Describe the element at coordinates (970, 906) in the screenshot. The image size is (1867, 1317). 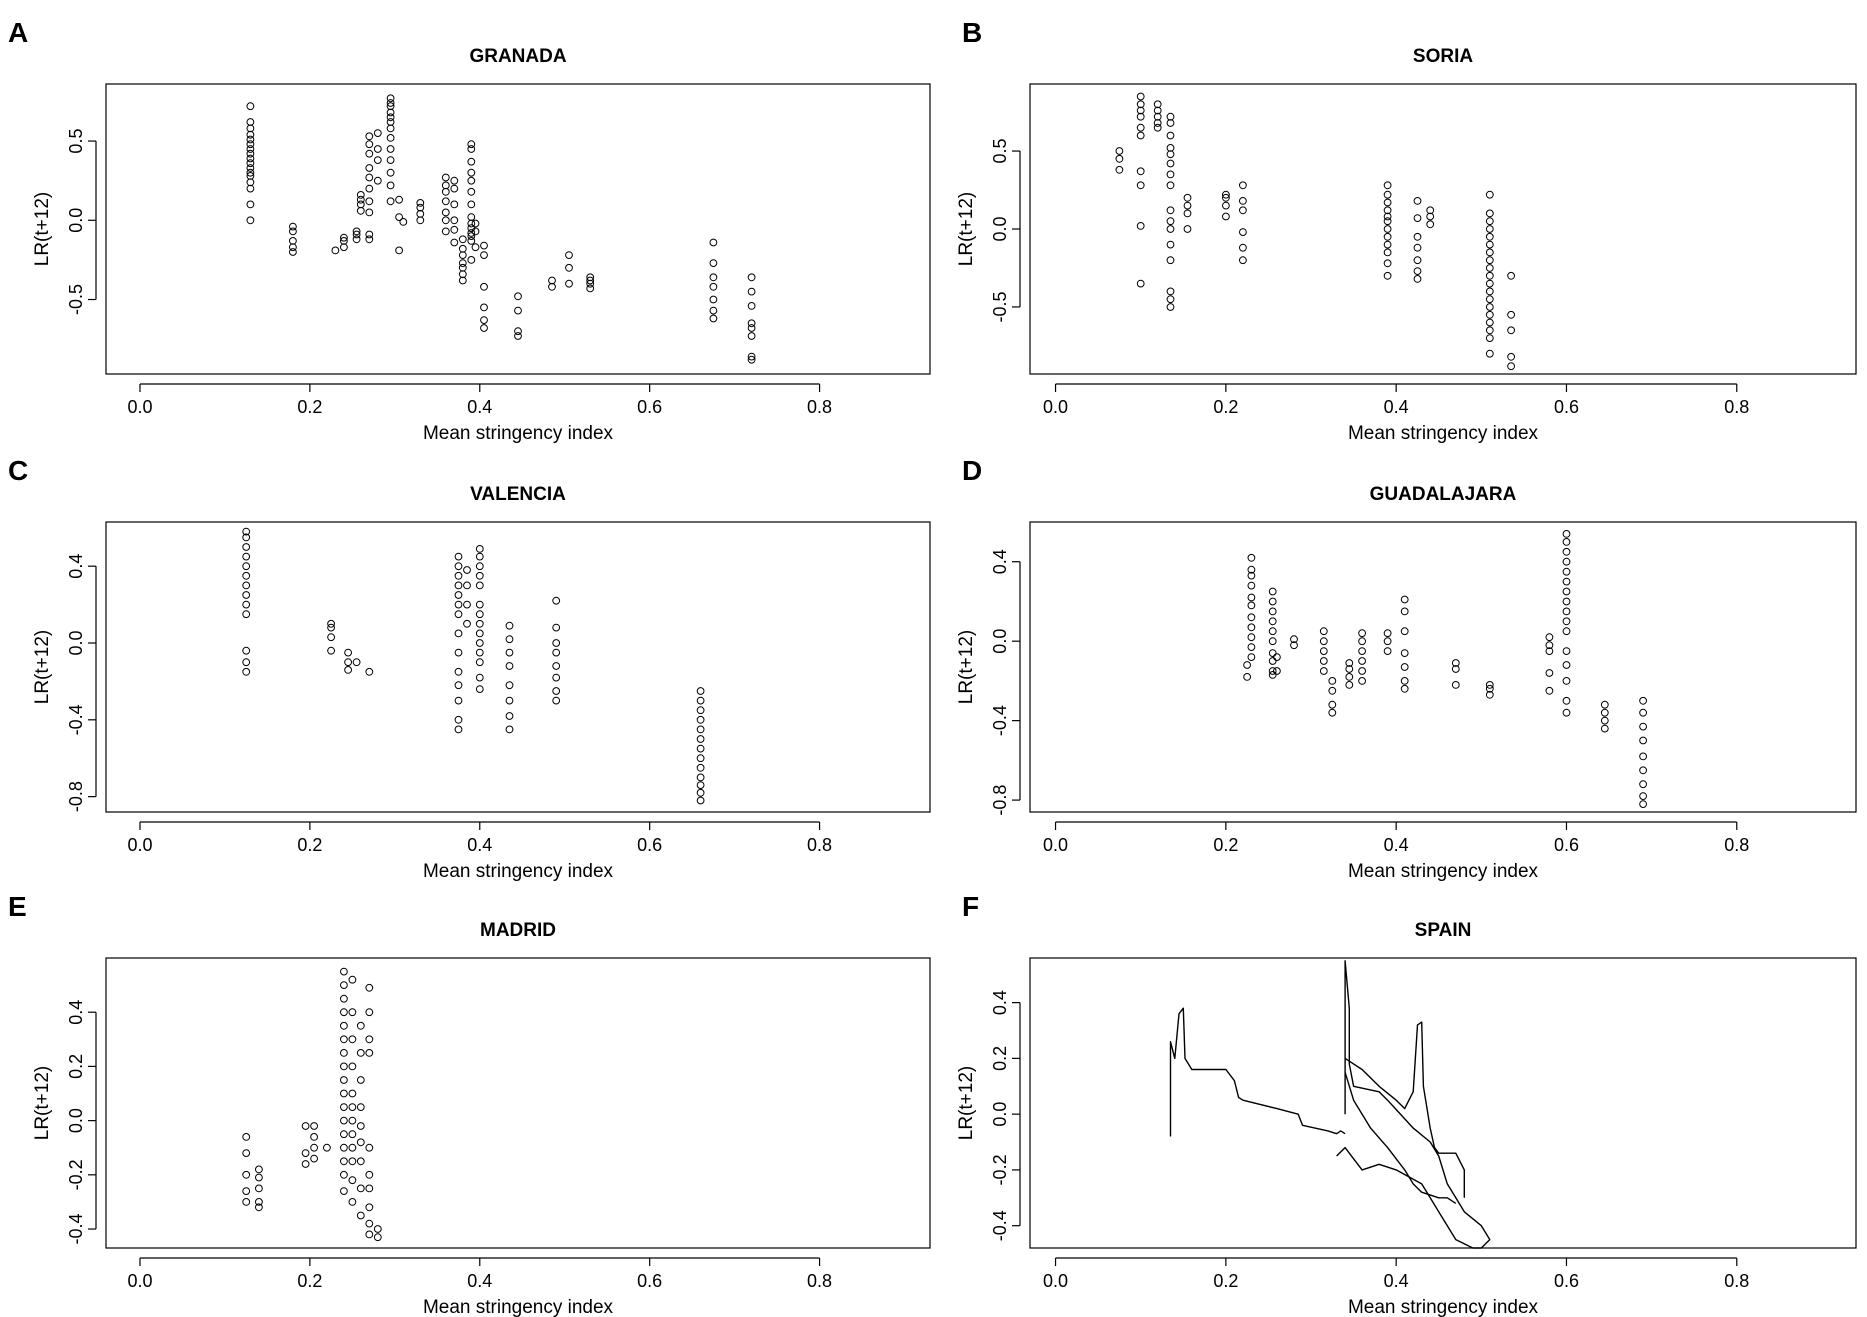
I see `panel-letter: F` at that location.